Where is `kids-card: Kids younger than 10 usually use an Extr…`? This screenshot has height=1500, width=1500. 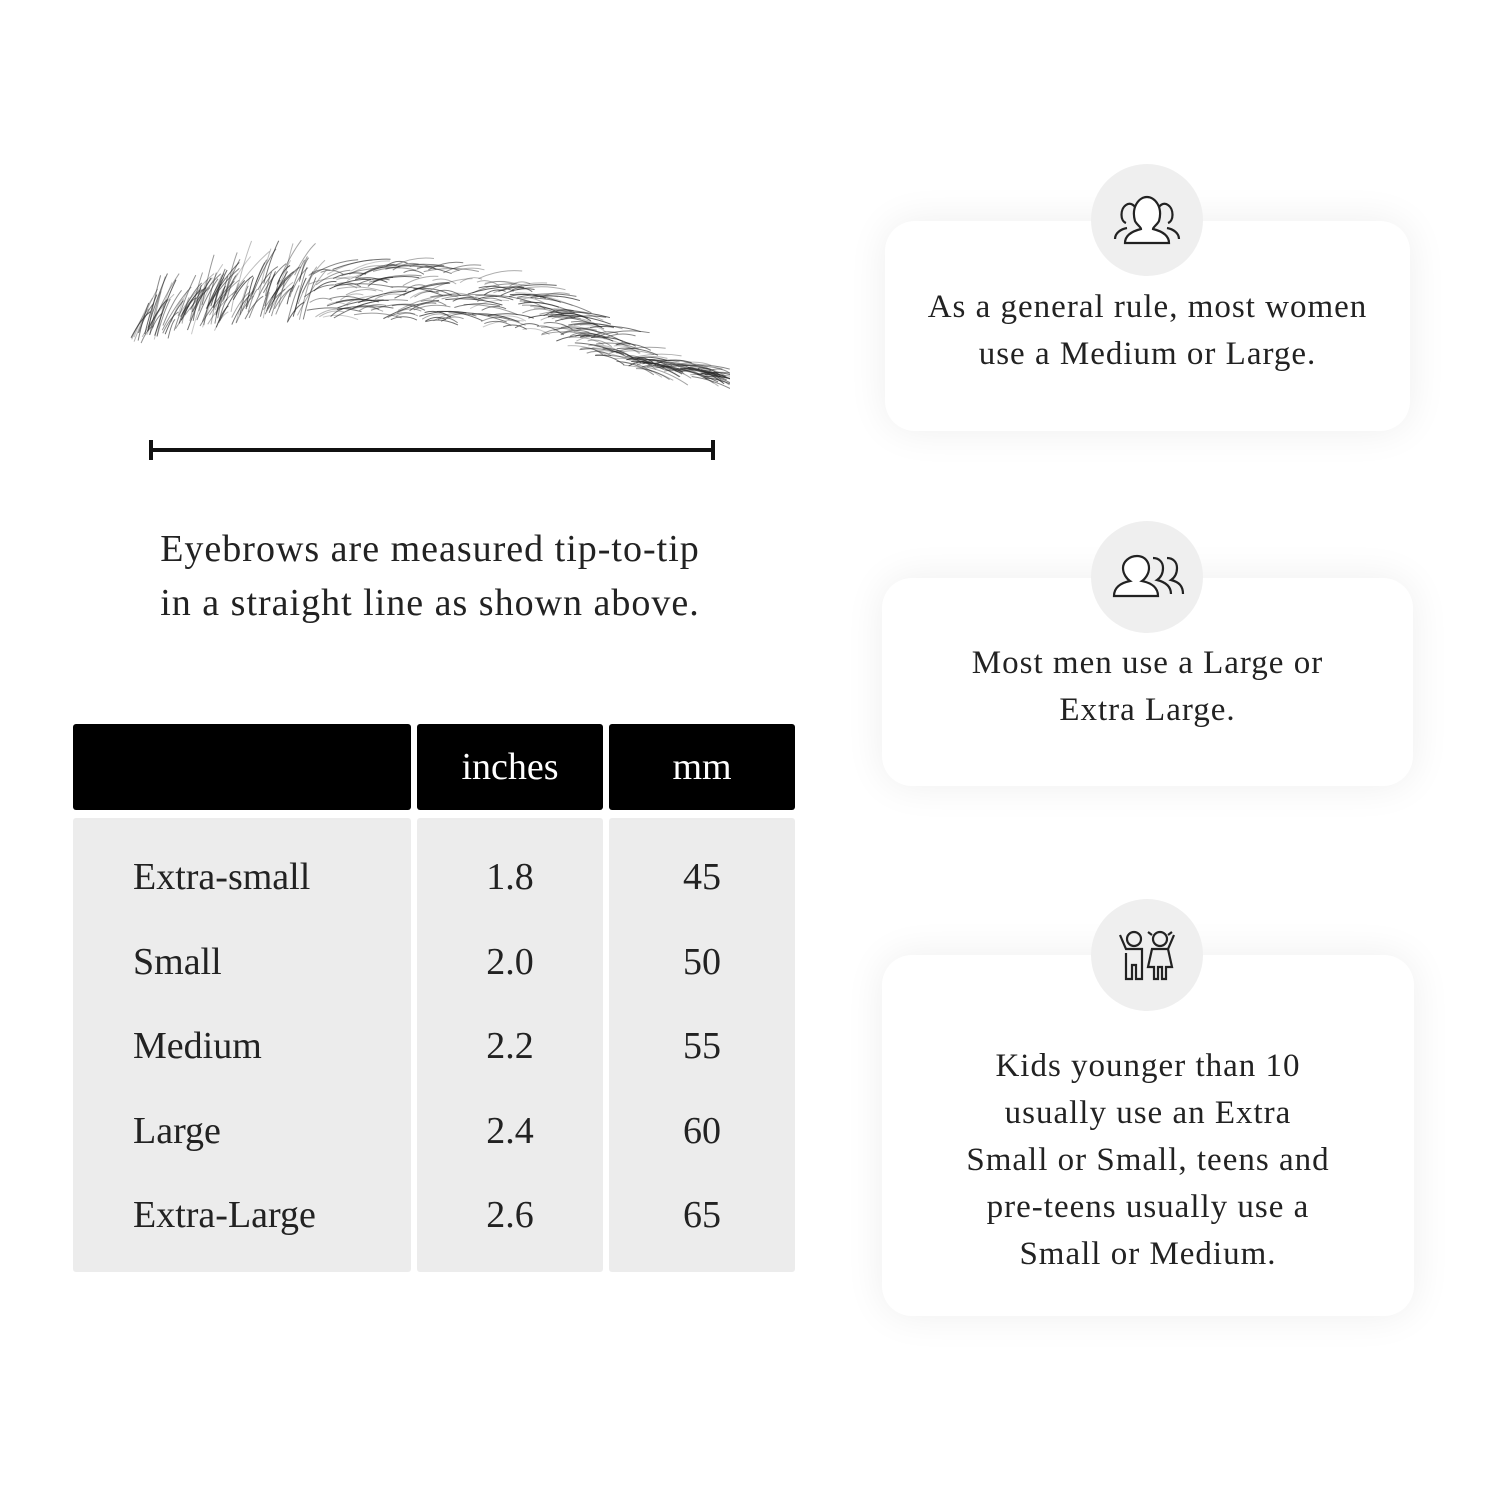
kids-card: Kids younger than 10 usually use an Extr… is located at coordinates (1148, 1135).